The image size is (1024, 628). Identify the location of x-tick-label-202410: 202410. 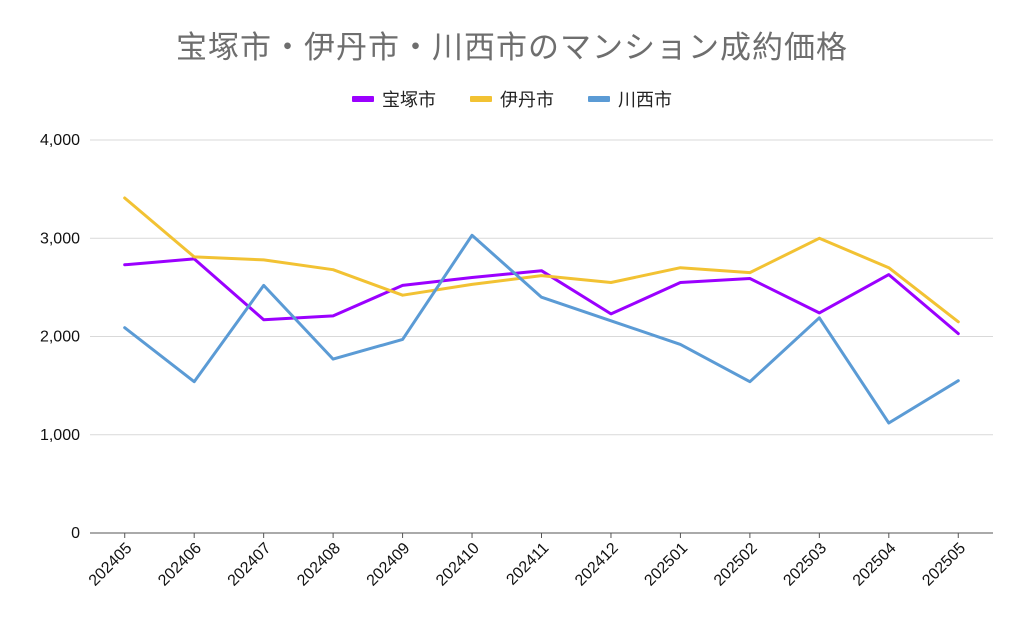
(458, 565).